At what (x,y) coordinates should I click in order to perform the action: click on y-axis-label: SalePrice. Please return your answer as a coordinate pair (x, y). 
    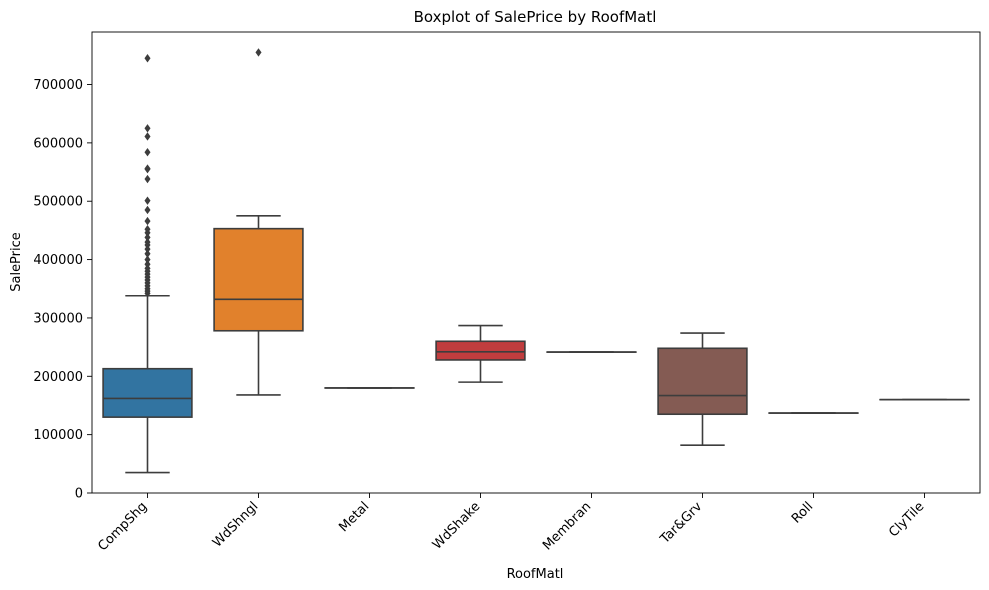
    Looking at the image, I should click on (16, 262).